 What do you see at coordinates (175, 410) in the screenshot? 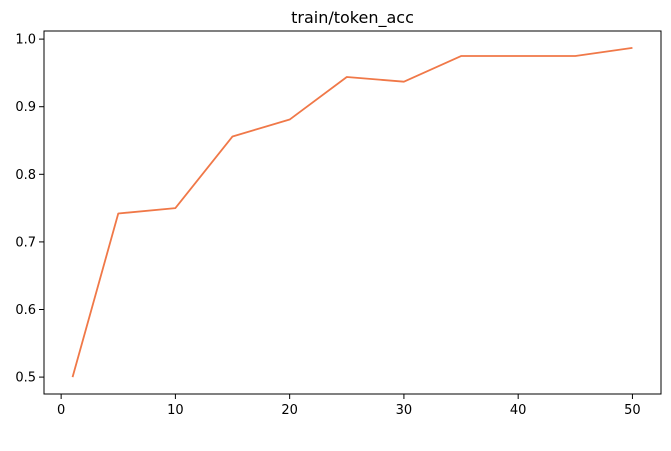
I see `x-tick-label: 10` at bounding box center [175, 410].